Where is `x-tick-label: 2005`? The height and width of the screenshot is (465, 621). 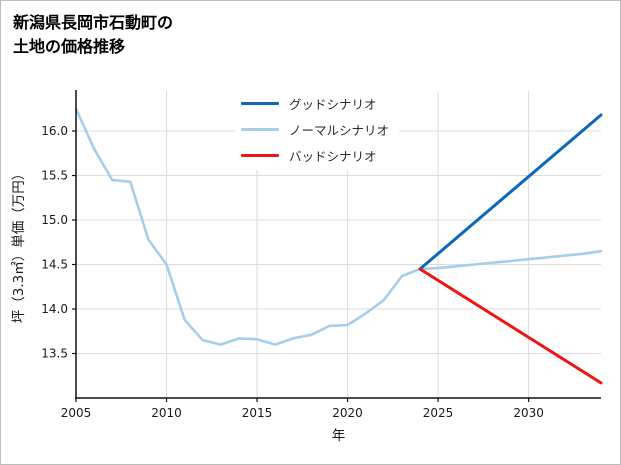
x-tick-label: 2005 is located at coordinates (76, 413).